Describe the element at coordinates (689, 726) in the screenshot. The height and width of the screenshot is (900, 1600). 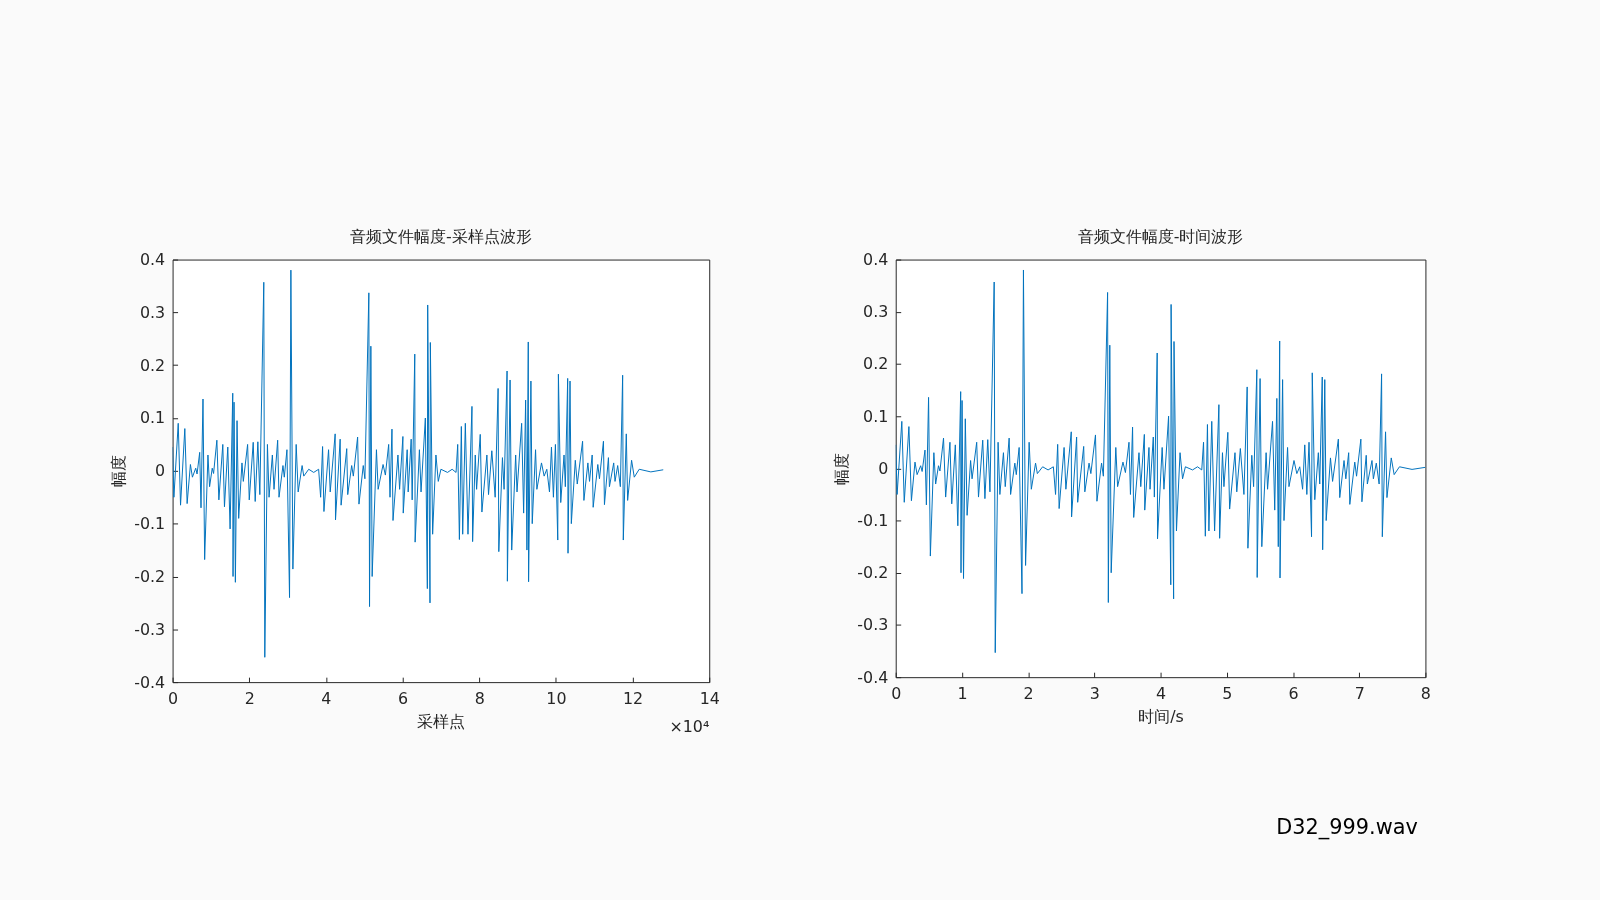
I see `text: ×10⁴` at that location.